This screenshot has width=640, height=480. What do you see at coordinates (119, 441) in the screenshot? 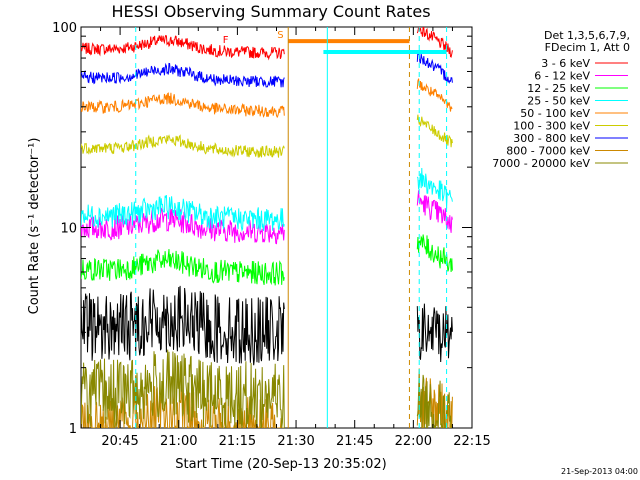
I see `x-tick-label: 20:45` at bounding box center [119, 441].